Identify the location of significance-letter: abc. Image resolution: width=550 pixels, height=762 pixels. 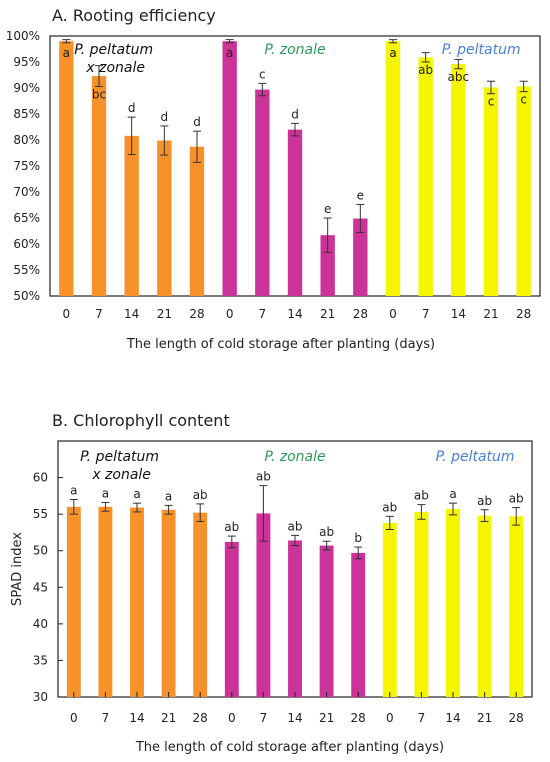
(459, 77).